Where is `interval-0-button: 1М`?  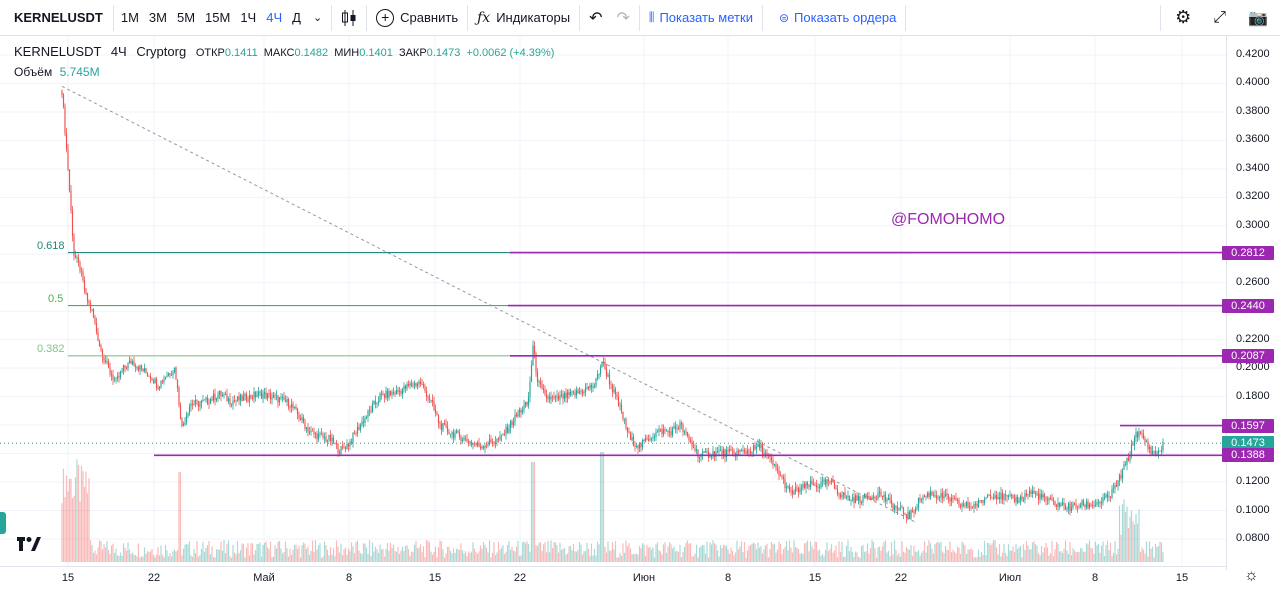 interval-0-button: 1М is located at coordinates (129, 17).